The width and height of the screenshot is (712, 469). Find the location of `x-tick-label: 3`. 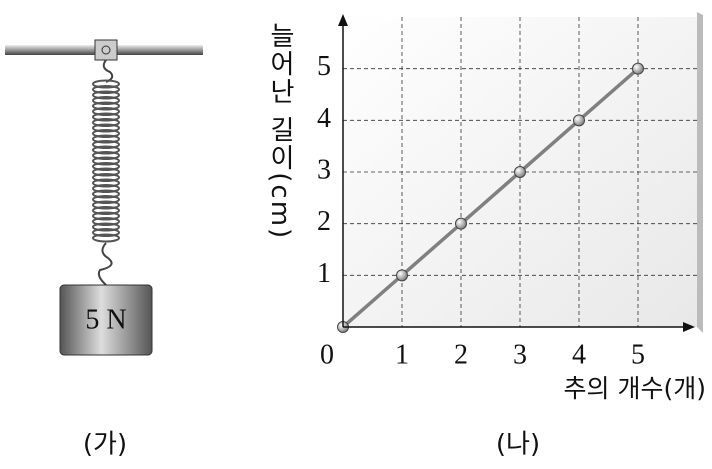

x-tick-label: 3 is located at coordinates (520, 354).